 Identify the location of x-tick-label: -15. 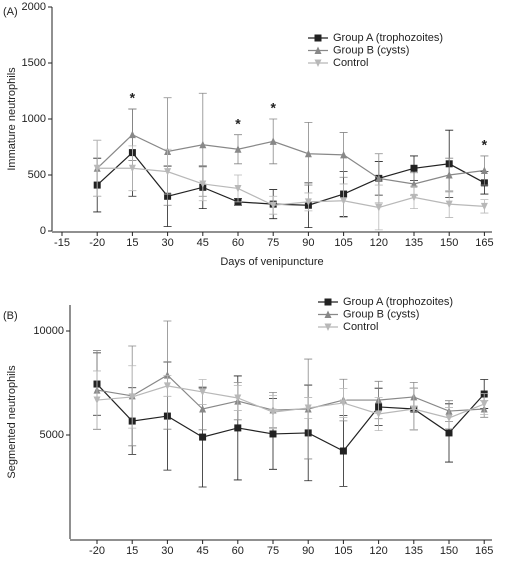
(62, 243).